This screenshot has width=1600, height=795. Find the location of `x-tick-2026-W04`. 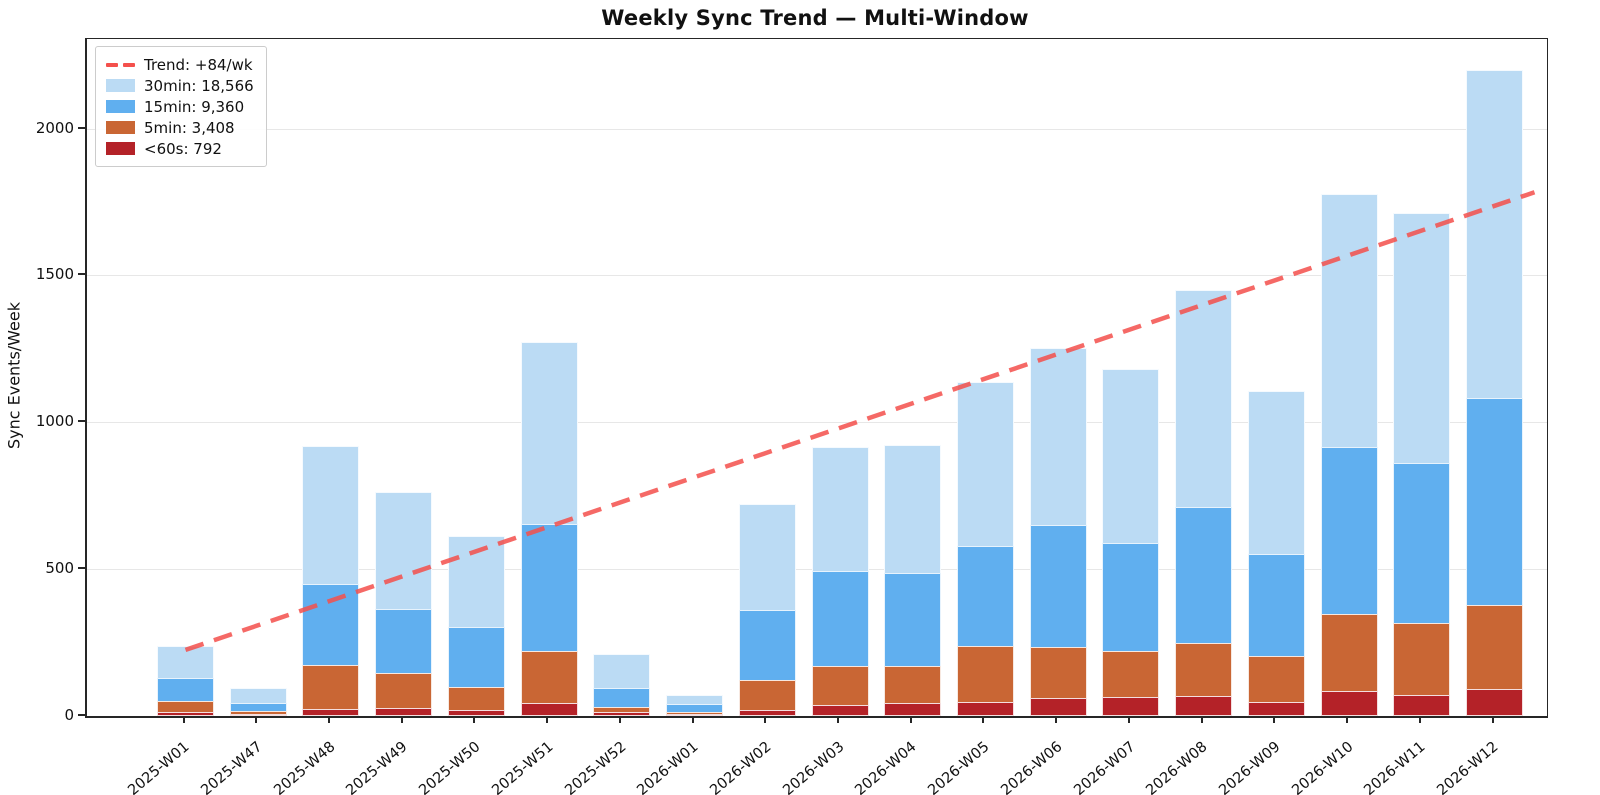

x-tick-2026-W04 is located at coordinates (910, 720).